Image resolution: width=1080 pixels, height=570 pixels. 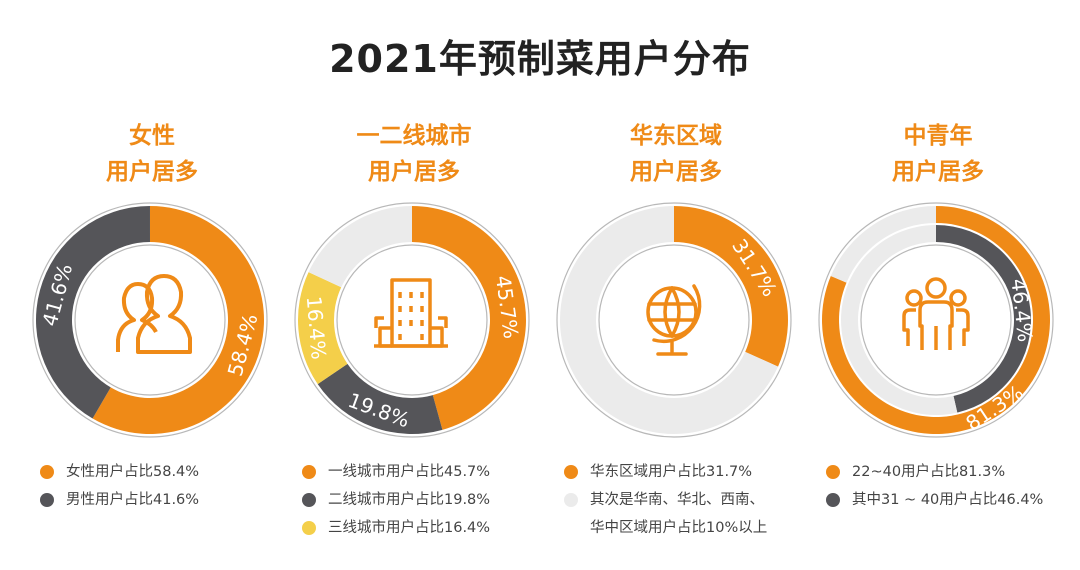 I want to click on heading-line-1: 中青年, so click(x=938, y=136).